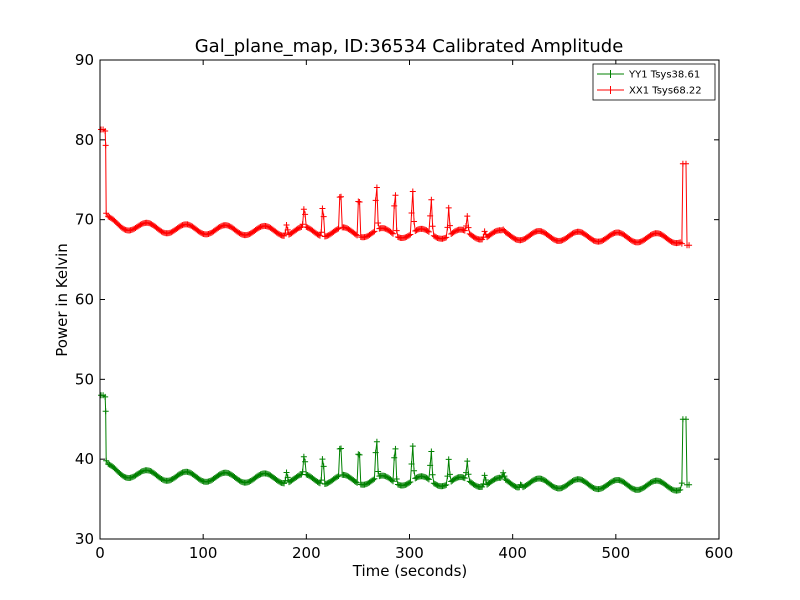 The image size is (800, 600). Describe the element at coordinates (610, 90) in the screenshot. I see `legend-marker-xx1` at that location.